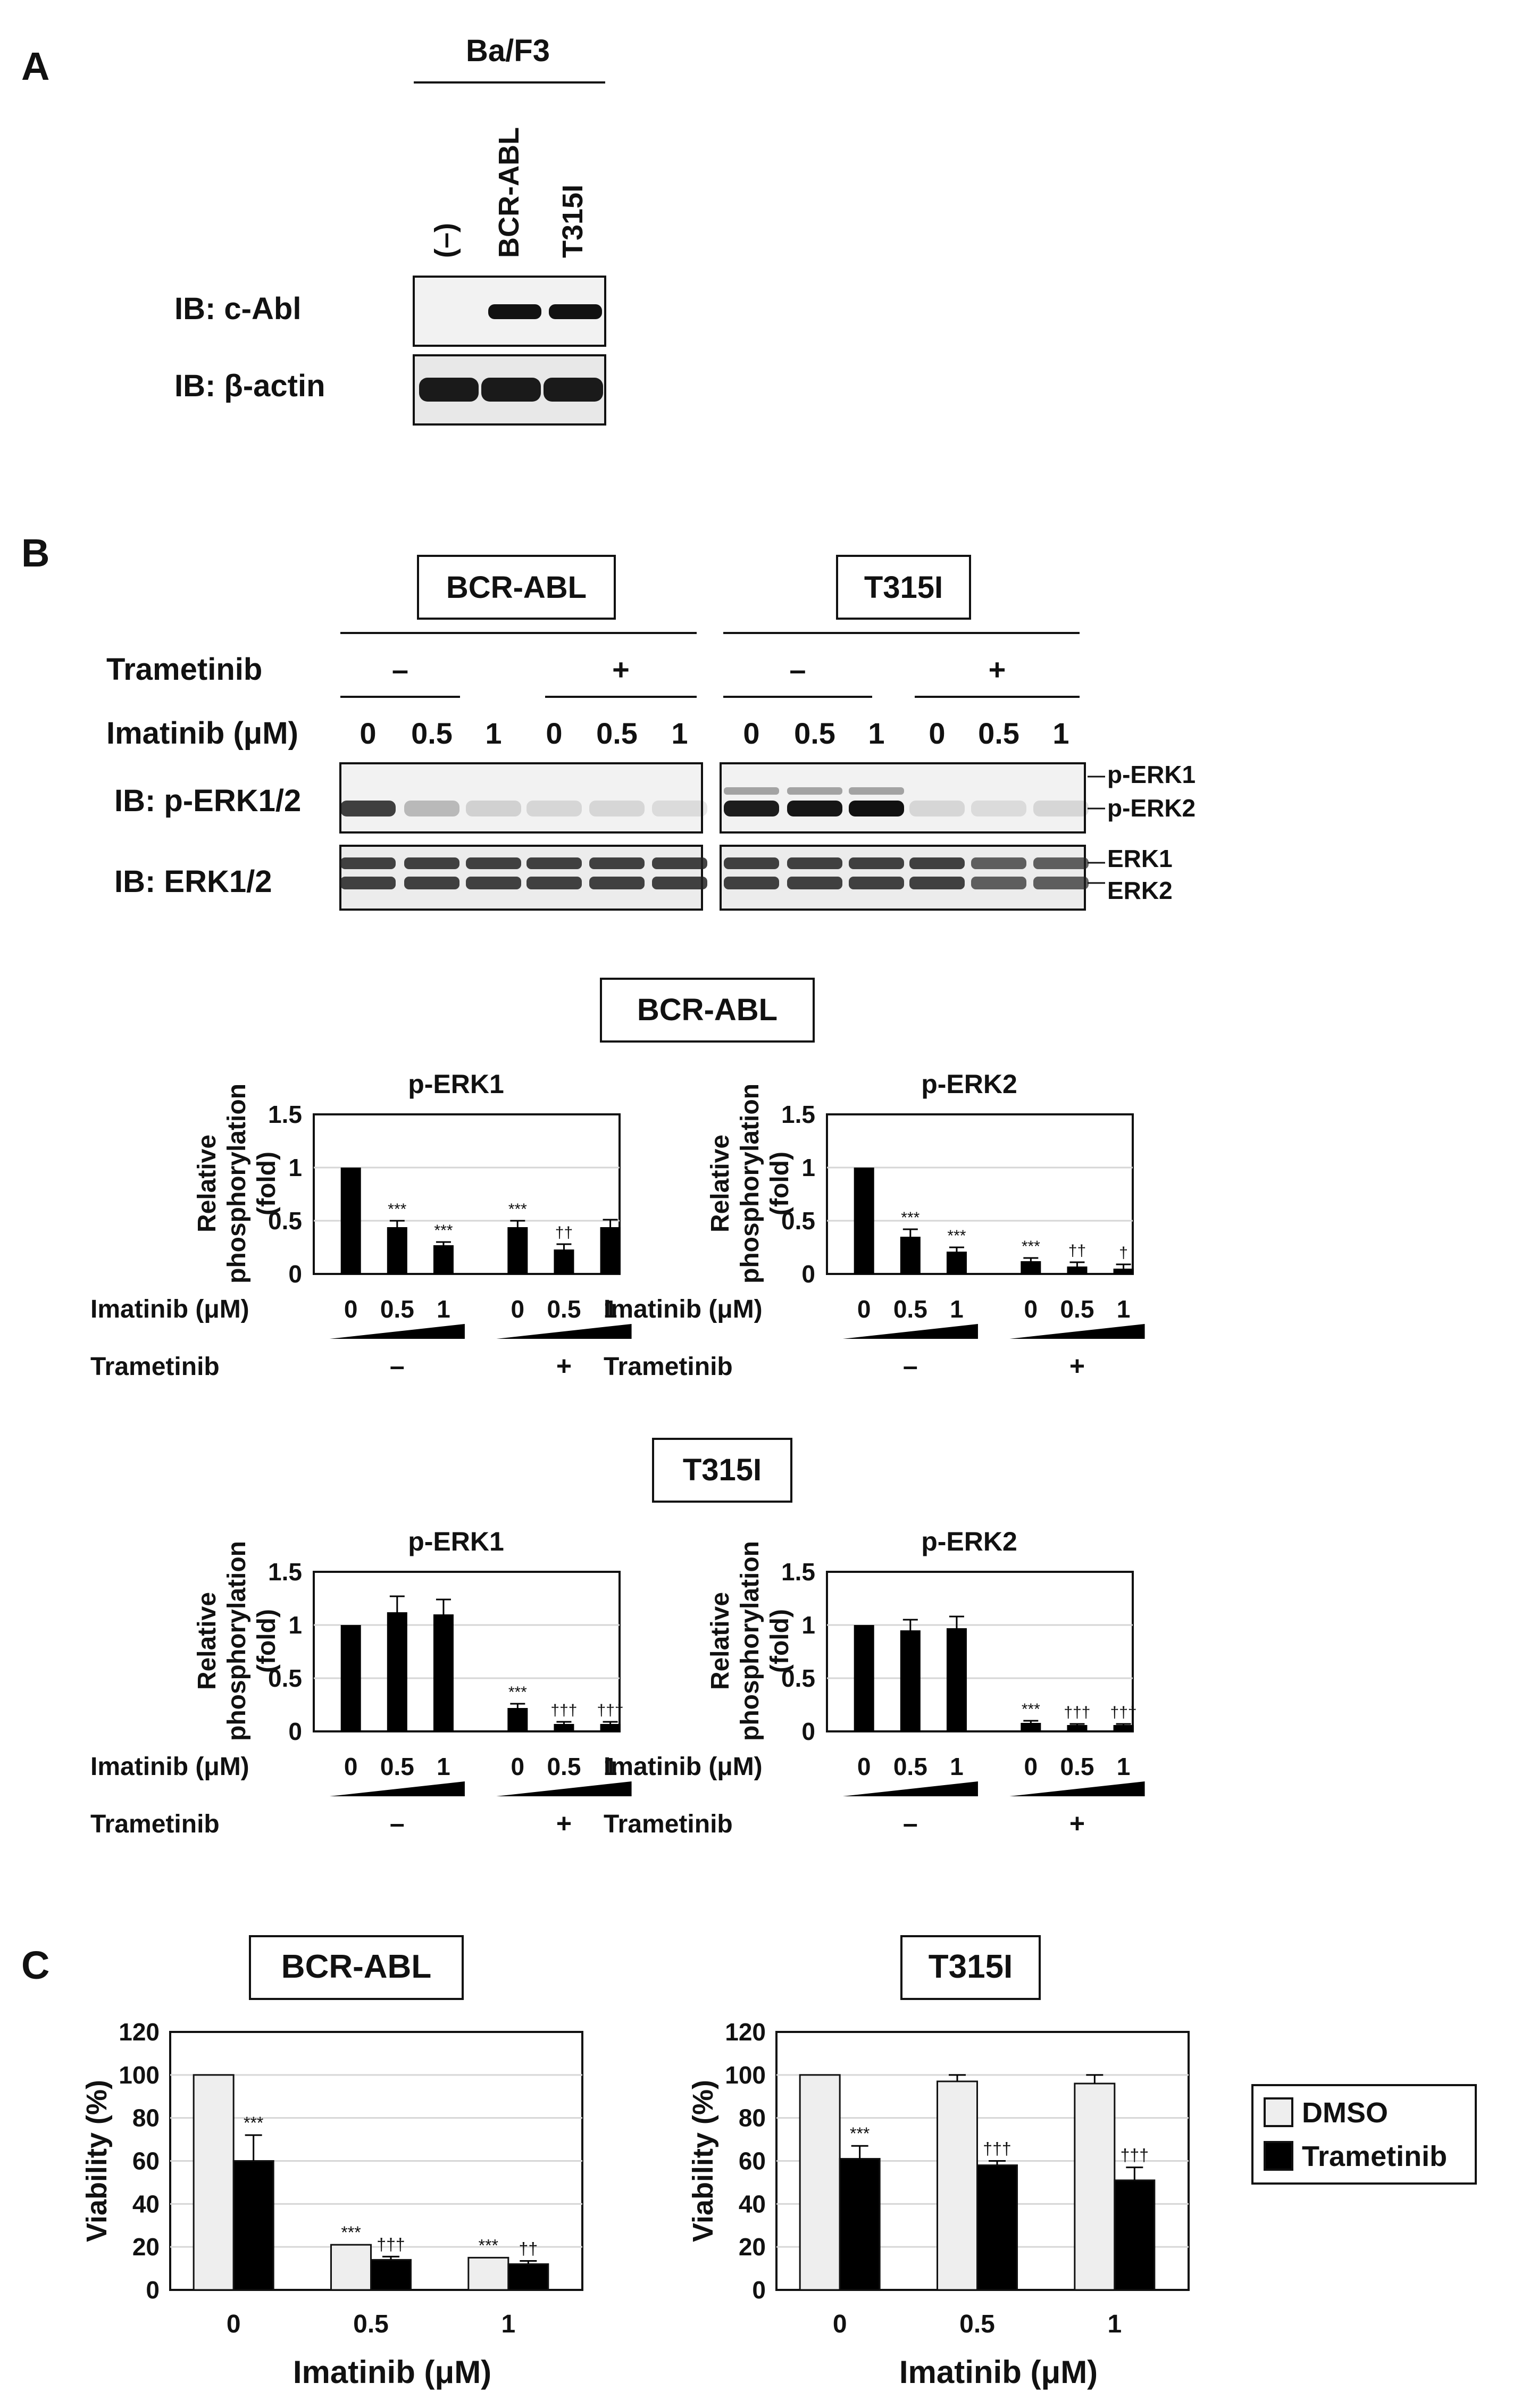 Image resolution: width=1513 pixels, height=2408 pixels. What do you see at coordinates (35, 66) in the screenshot?
I see `panel-a-letter: A` at bounding box center [35, 66].